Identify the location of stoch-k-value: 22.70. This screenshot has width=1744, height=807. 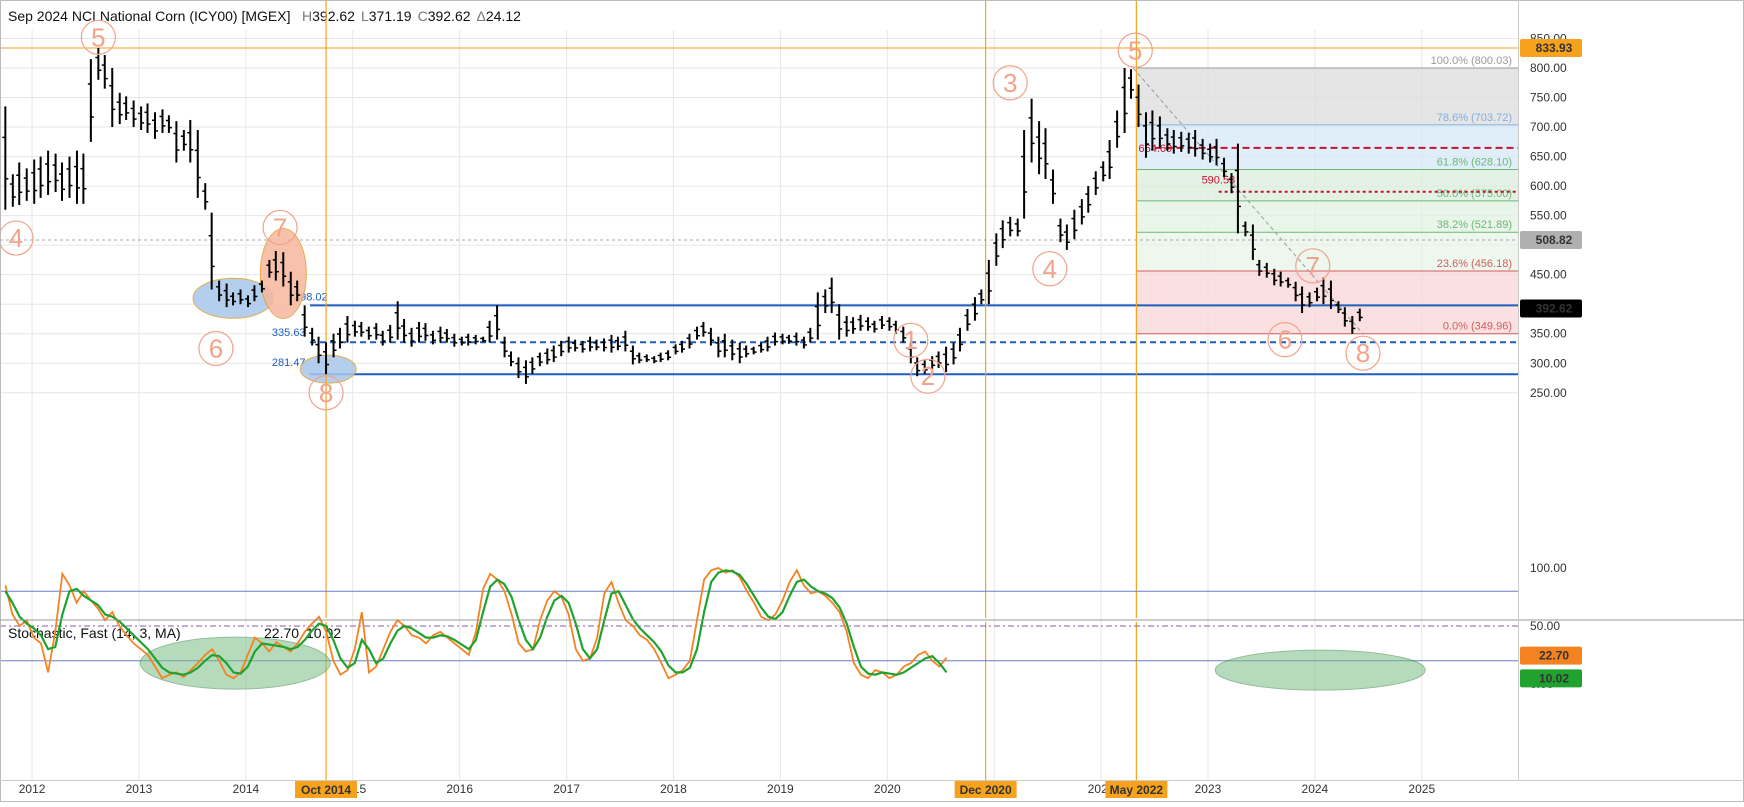
(281, 633).